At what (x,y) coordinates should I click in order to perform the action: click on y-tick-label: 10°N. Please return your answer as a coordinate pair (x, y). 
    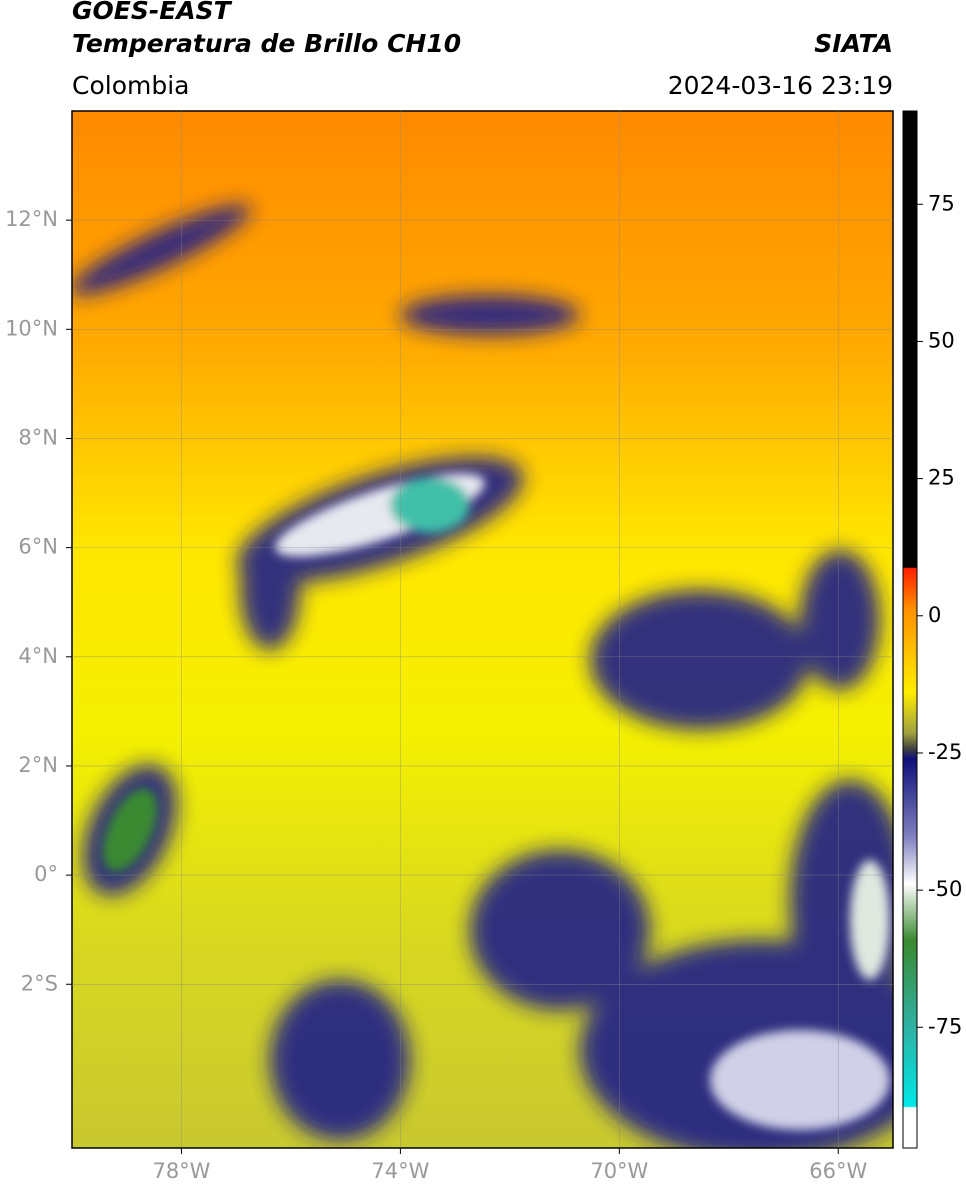
    Looking at the image, I should click on (31, 328).